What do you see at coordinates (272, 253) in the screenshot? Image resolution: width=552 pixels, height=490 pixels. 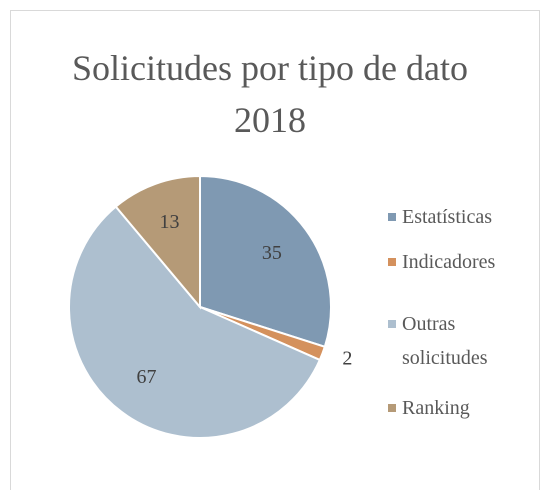 I see `data-label: 35` at bounding box center [272, 253].